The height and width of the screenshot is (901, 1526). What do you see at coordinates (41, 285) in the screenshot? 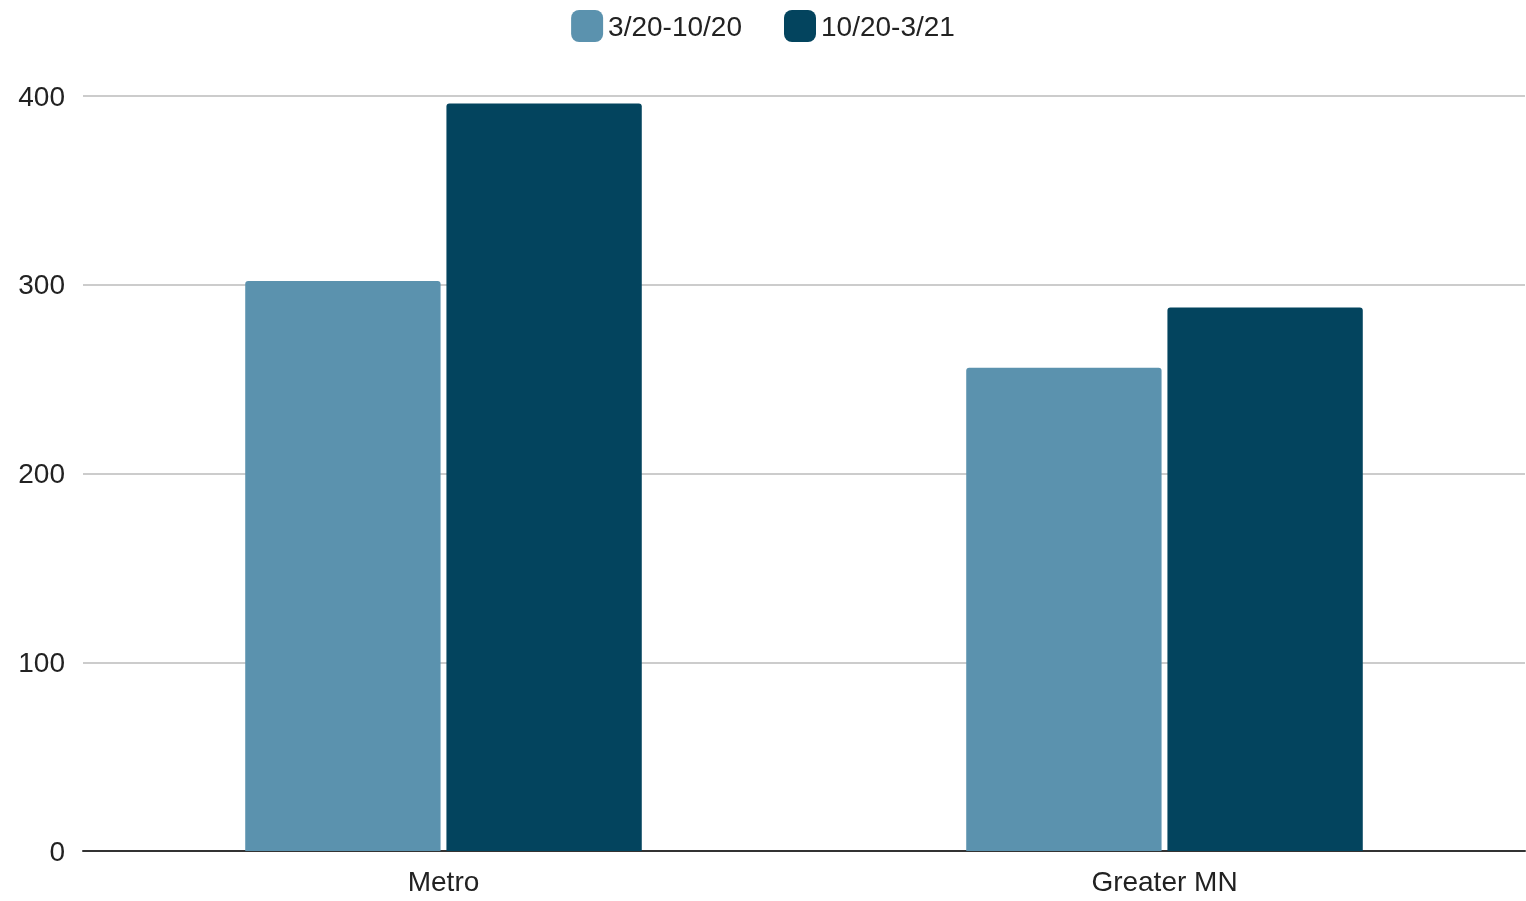
I see `y-tick-label: 300` at bounding box center [41, 285].